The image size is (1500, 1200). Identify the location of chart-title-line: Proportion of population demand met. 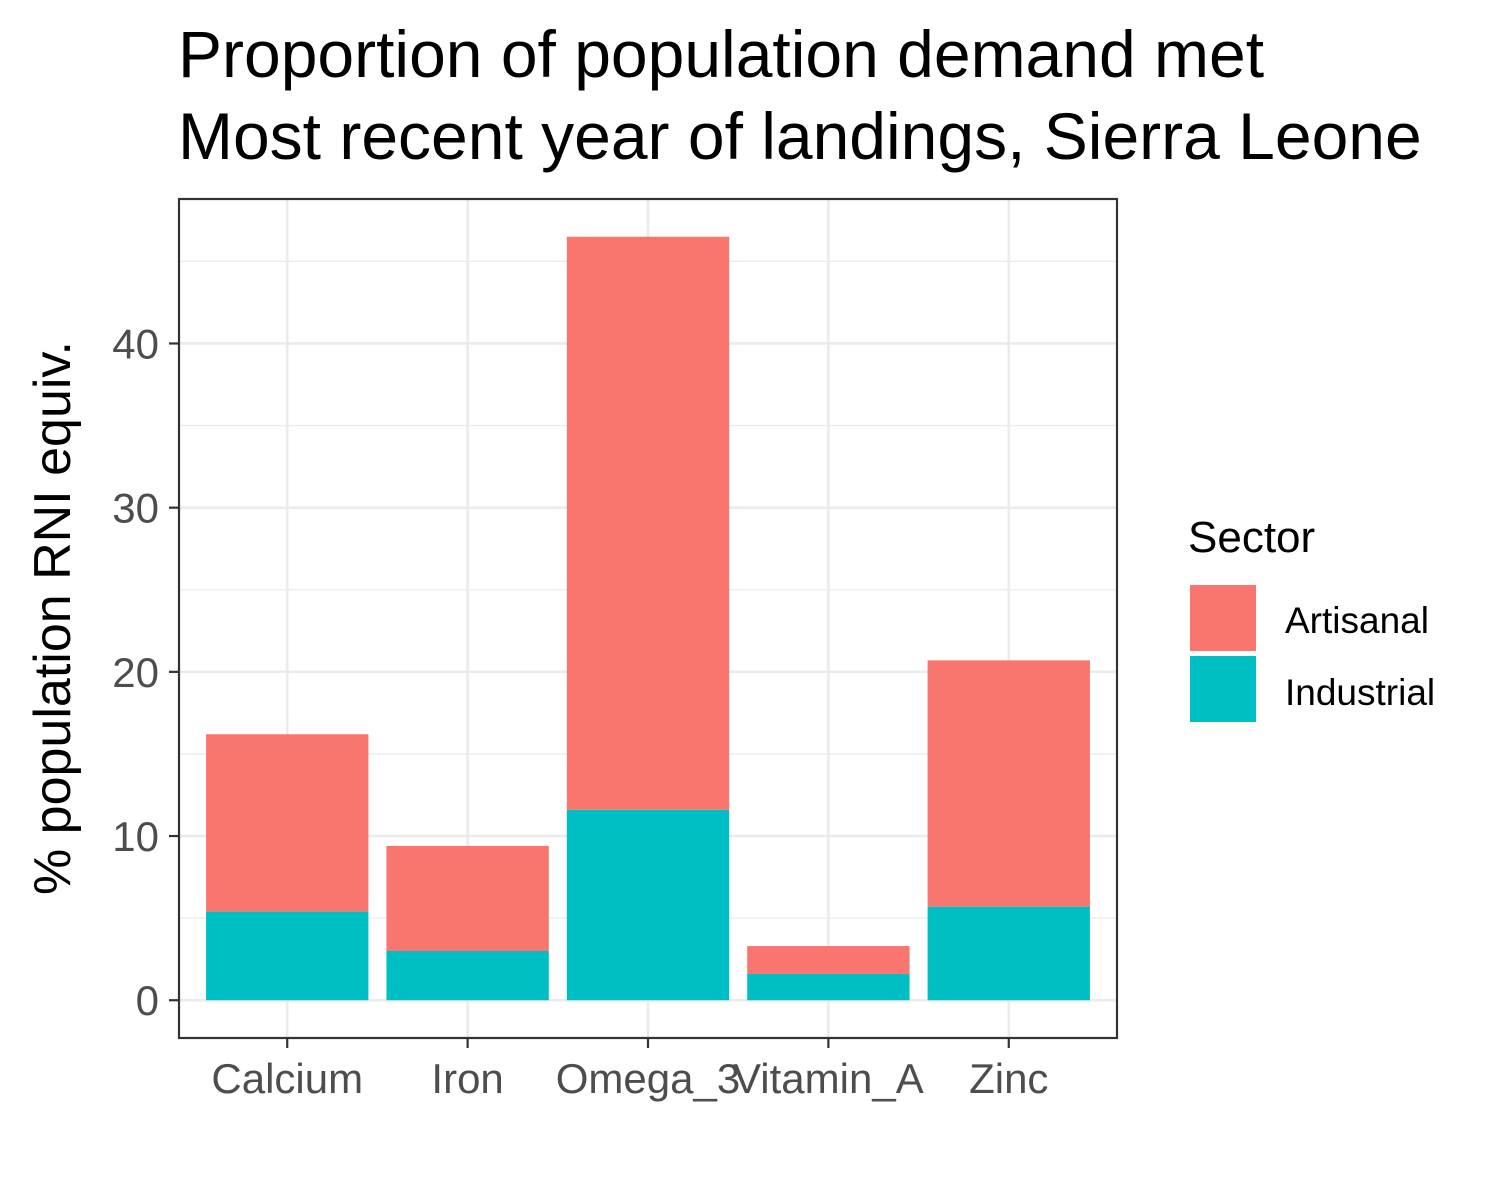
(721, 54).